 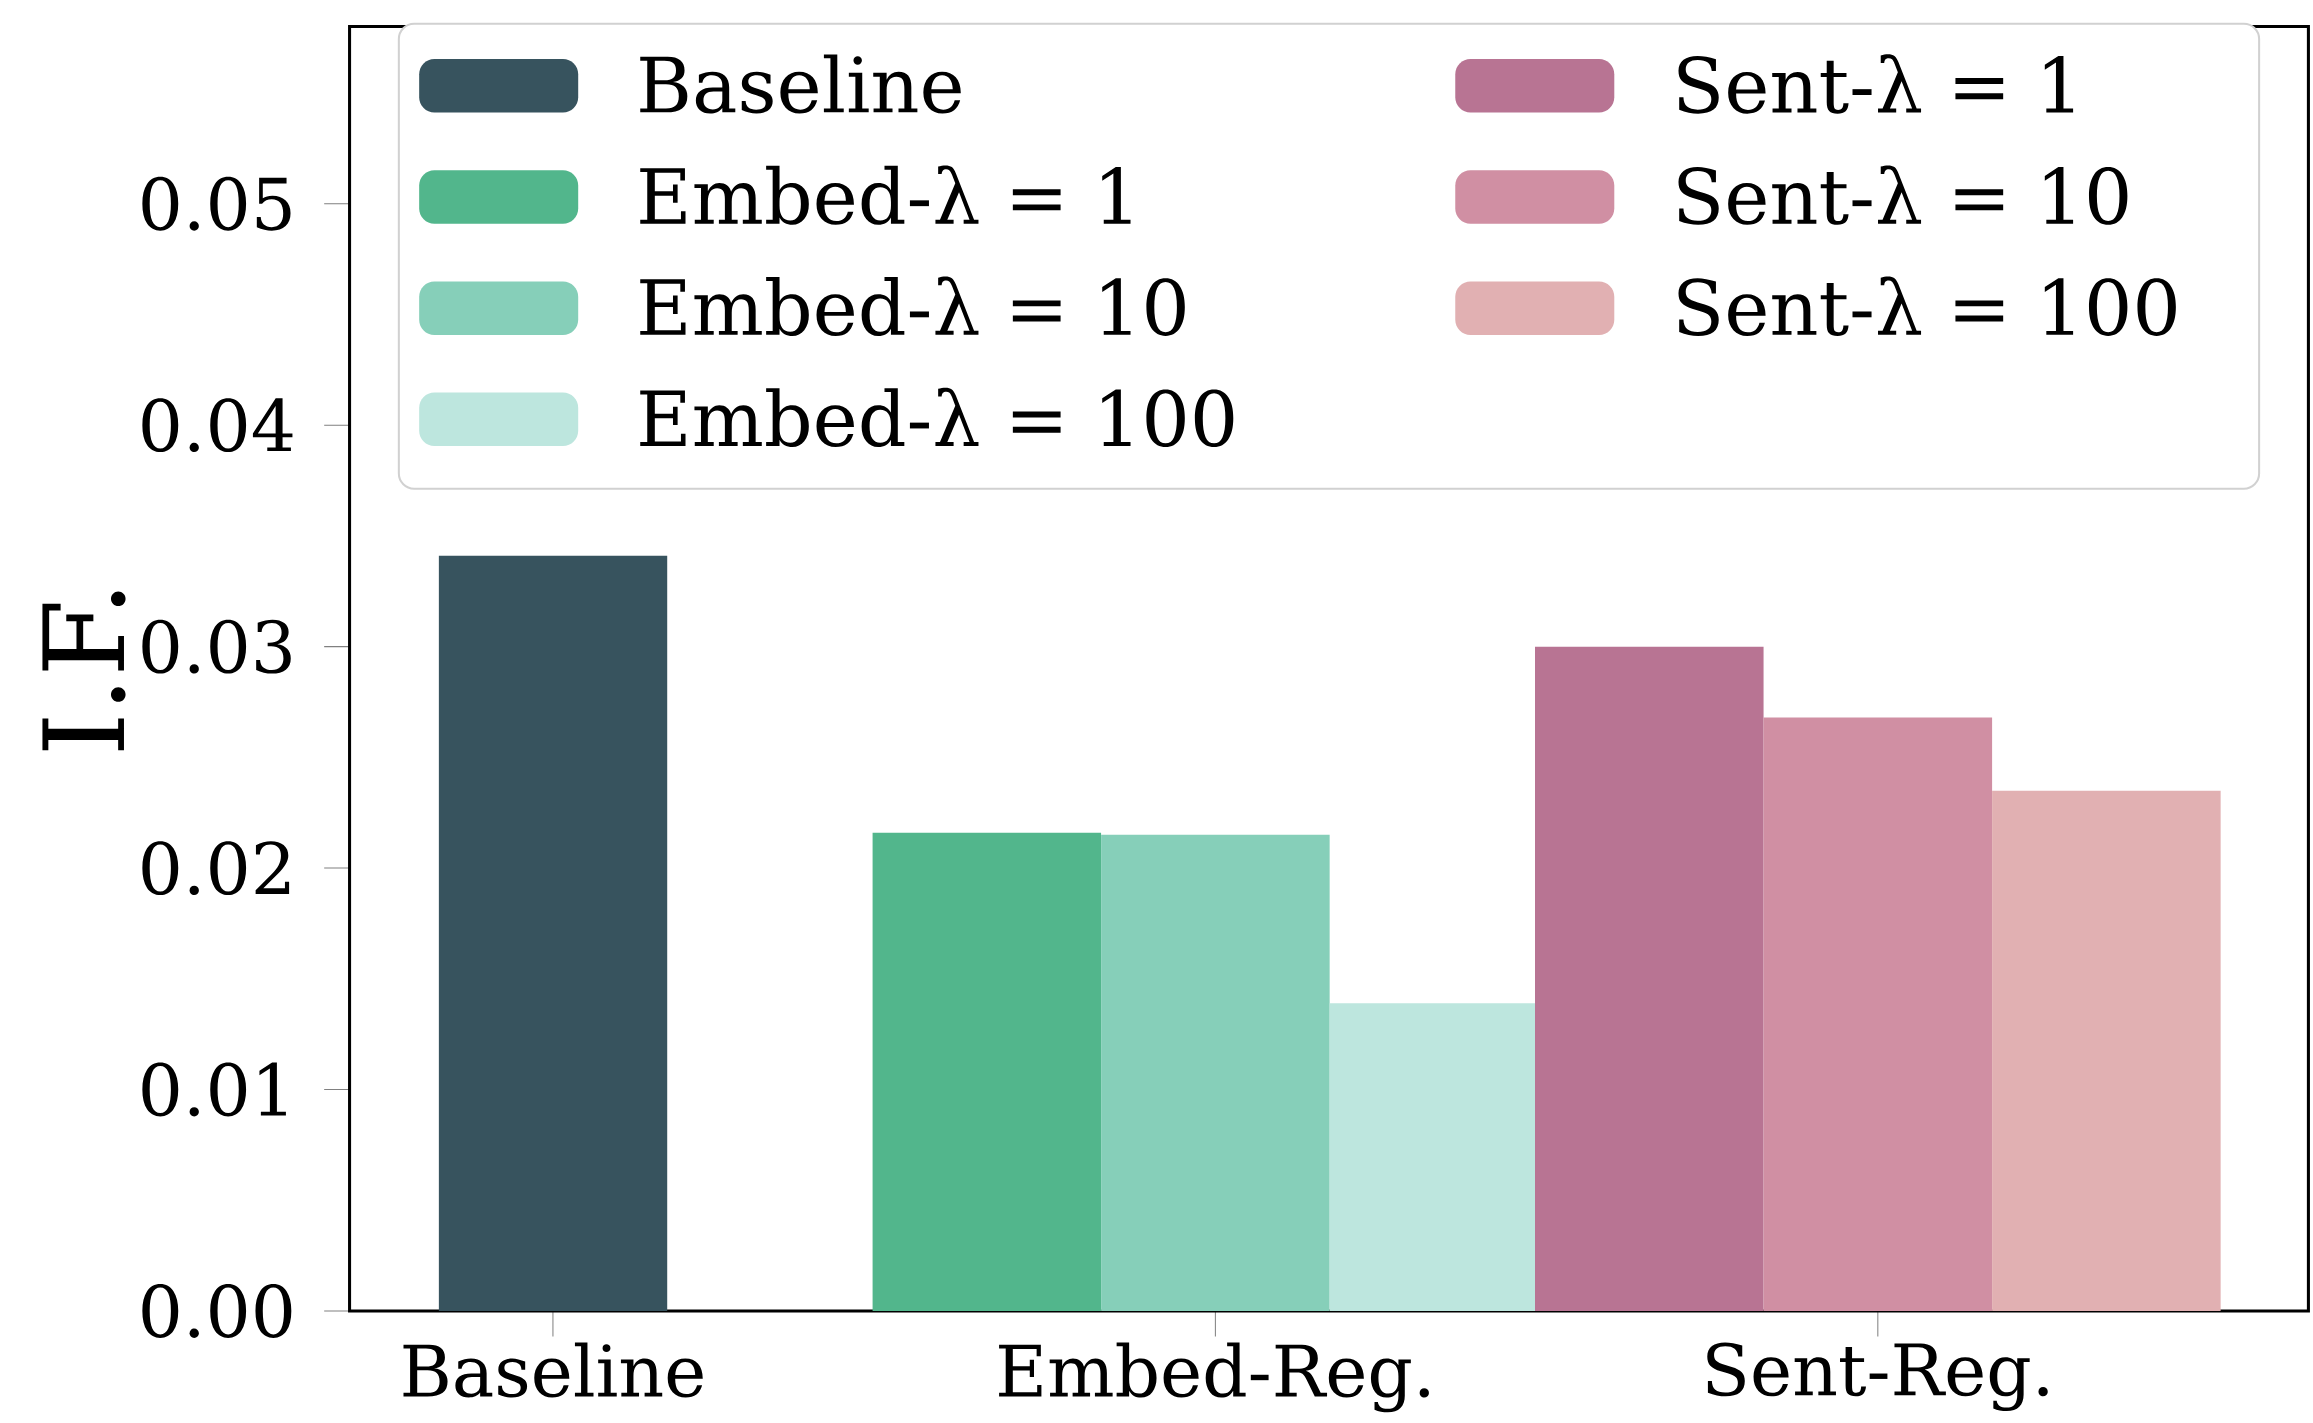 What do you see at coordinates (1877, 1377) in the screenshot?
I see `x-tick-label: Sent-Reg.` at bounding box center [1877, 1377].